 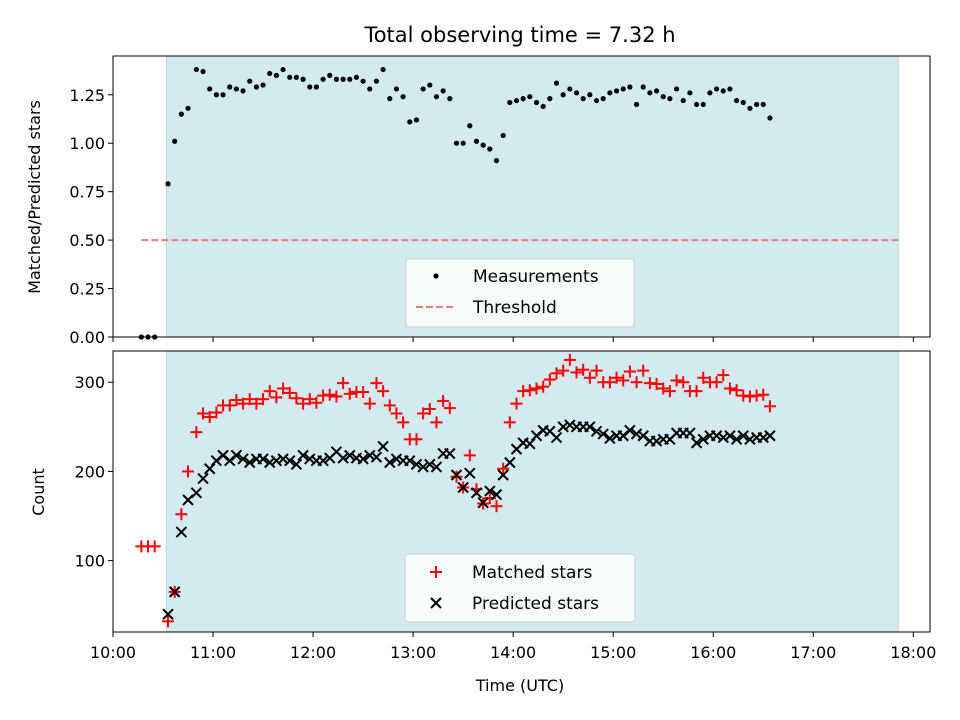 What do you see at coordinates (613, 652) in the screenshot?
I see `count-xtick-label: 15:00` at bounding box center [613, 652].